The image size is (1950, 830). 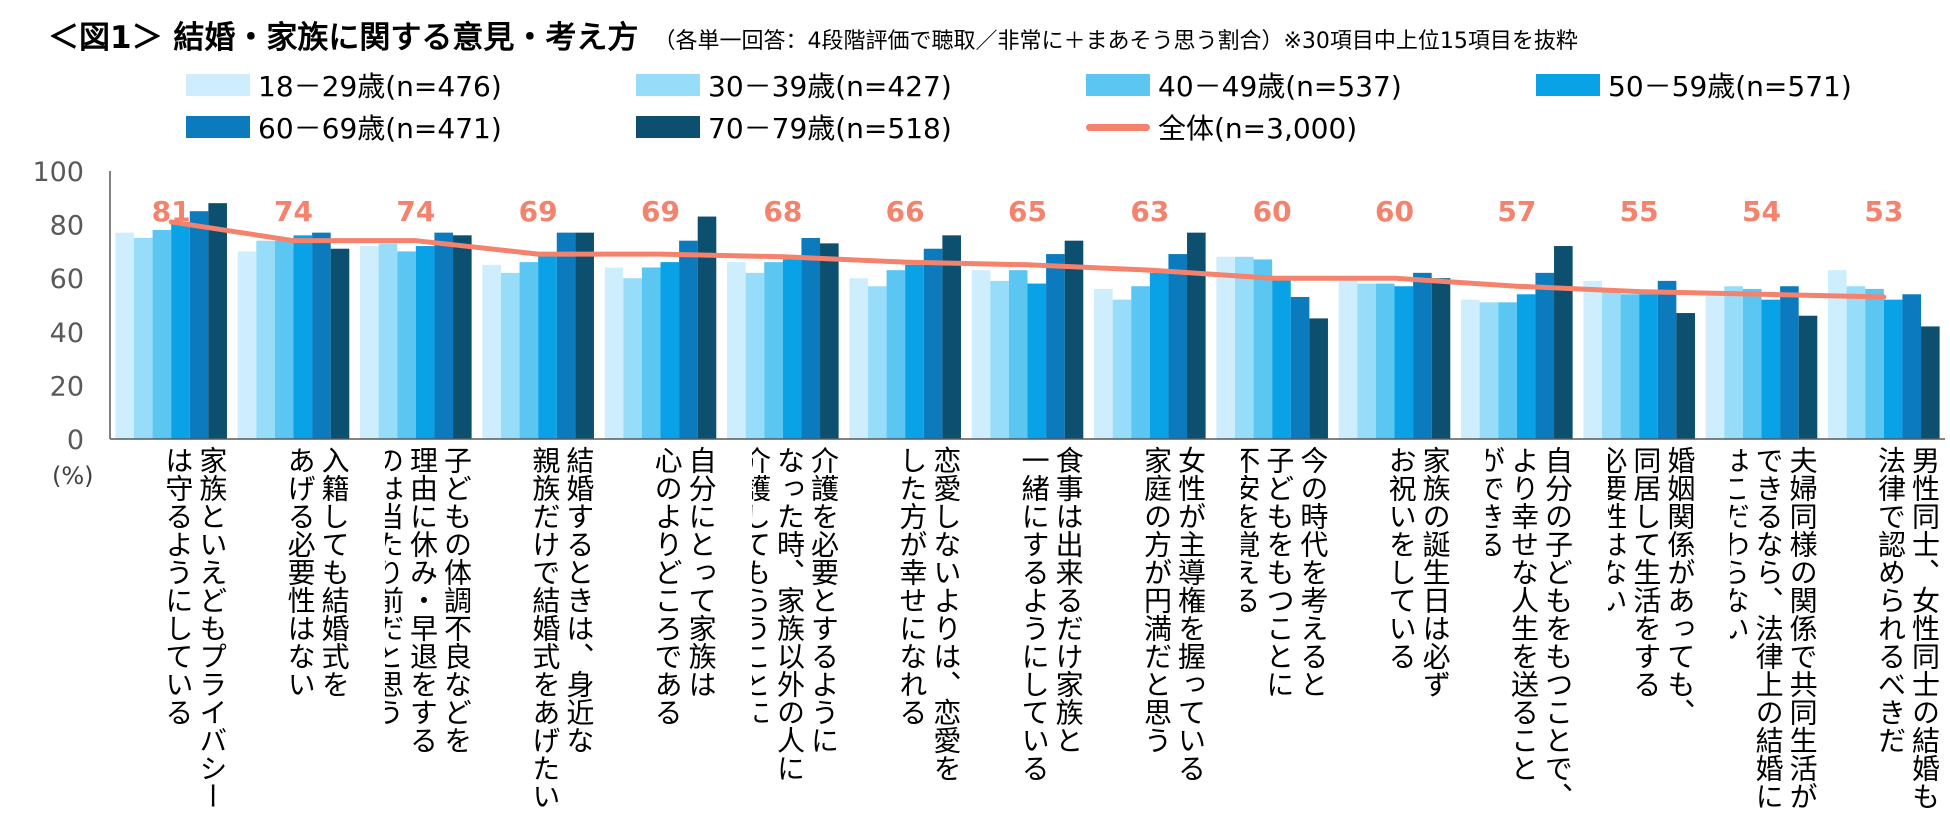 What do you see at coordinates (1258, 128) in the screenshot?
I see `legend-label: 全体(n=3,000)` at bounding box center [1258, 128].